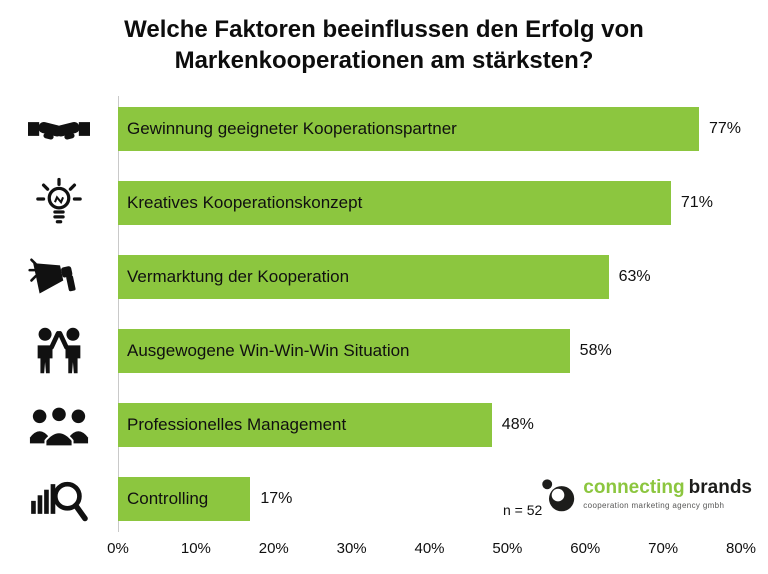  Describe the element at coordinates (351, 548) in the screenshot. I see `x-axis-tick-label: 30%` at that location.